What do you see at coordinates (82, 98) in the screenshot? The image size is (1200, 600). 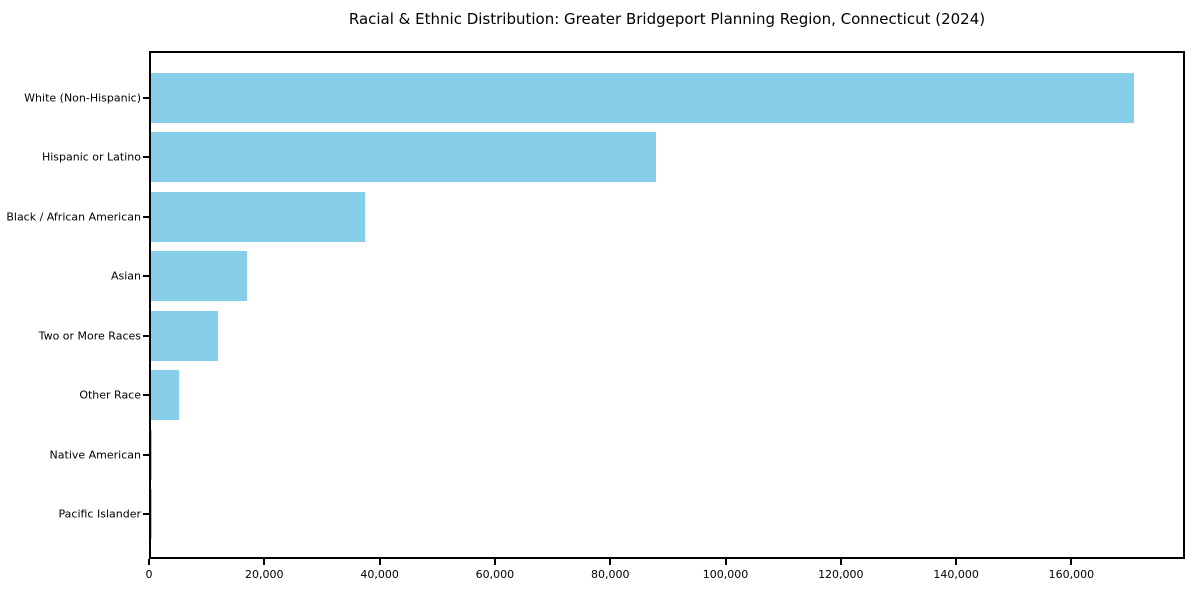 I see `y-tick-label: White (Non-Hispanic)` at bounding box center [82, 98].